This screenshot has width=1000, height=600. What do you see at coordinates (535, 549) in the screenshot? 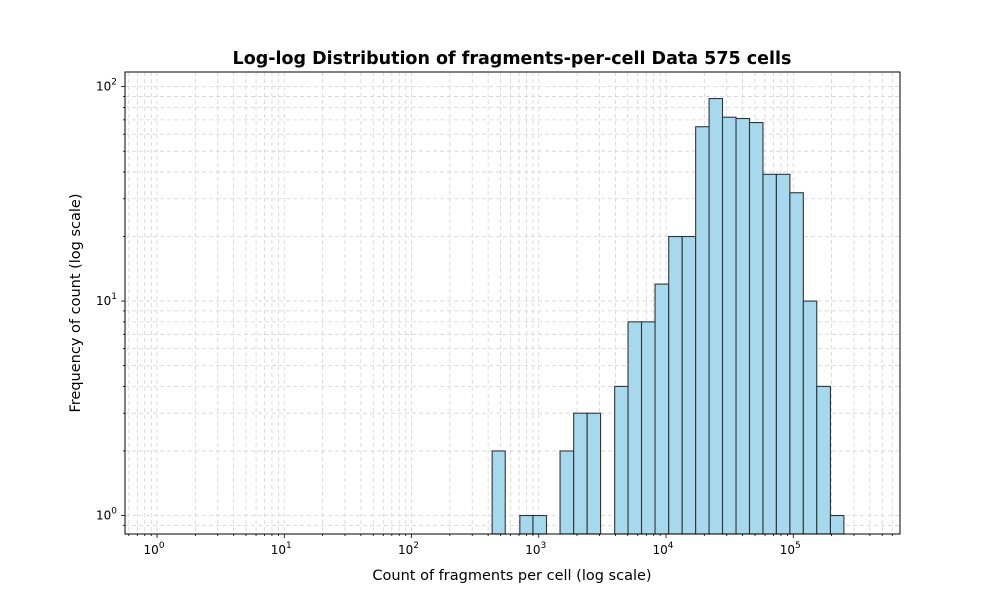
I see `x-tick-label: 10³` at bounding box center [535, 549].